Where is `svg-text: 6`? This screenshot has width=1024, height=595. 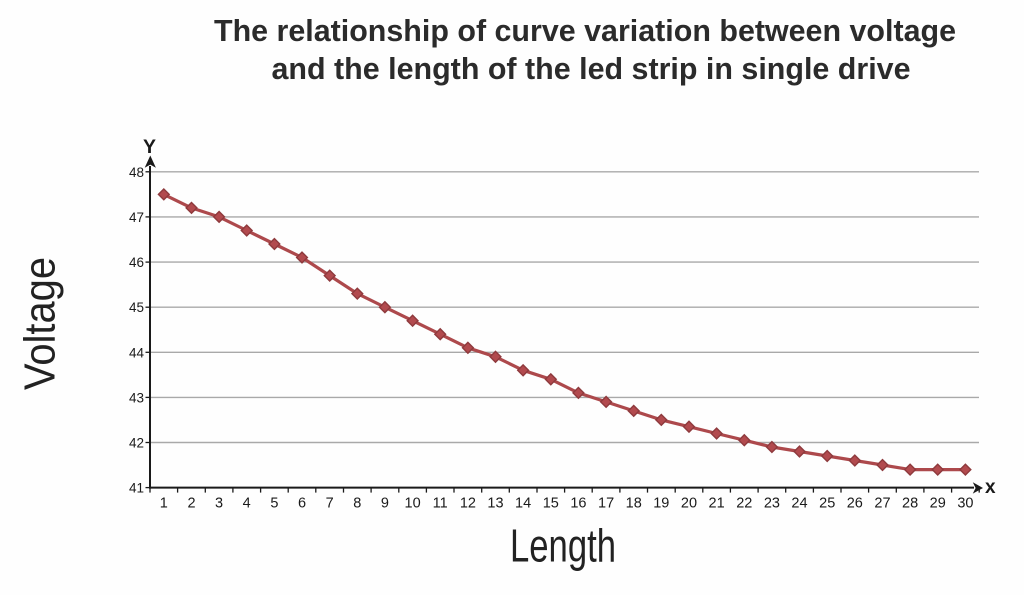 svg-text: 6 is located at coordinates (302, 504).